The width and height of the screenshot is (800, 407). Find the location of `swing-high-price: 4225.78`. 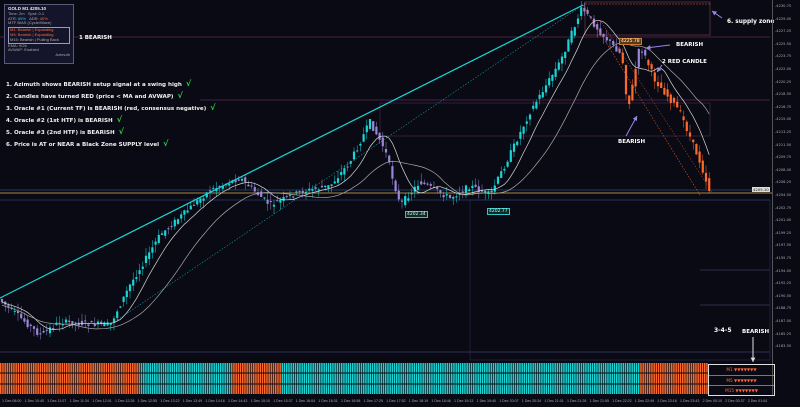

swing-high-price: 4225.78 is located at coordinates (630, 41).